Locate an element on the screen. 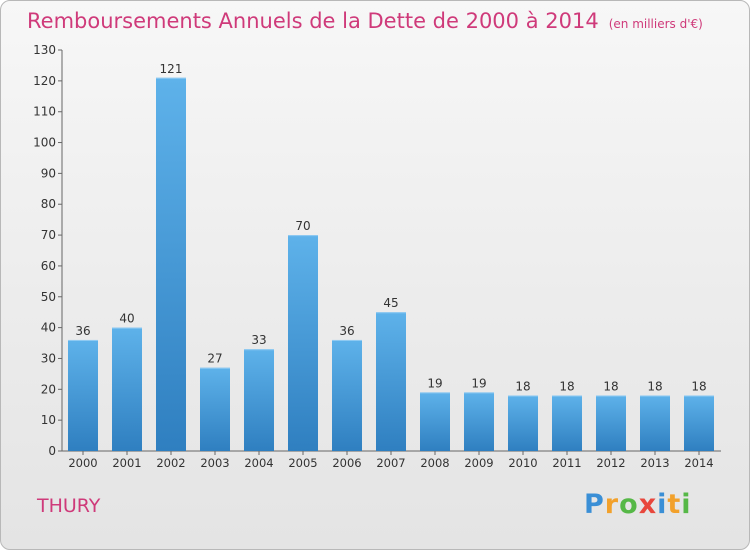  y-tick-label: 40 is located at coordinates (48, 328).